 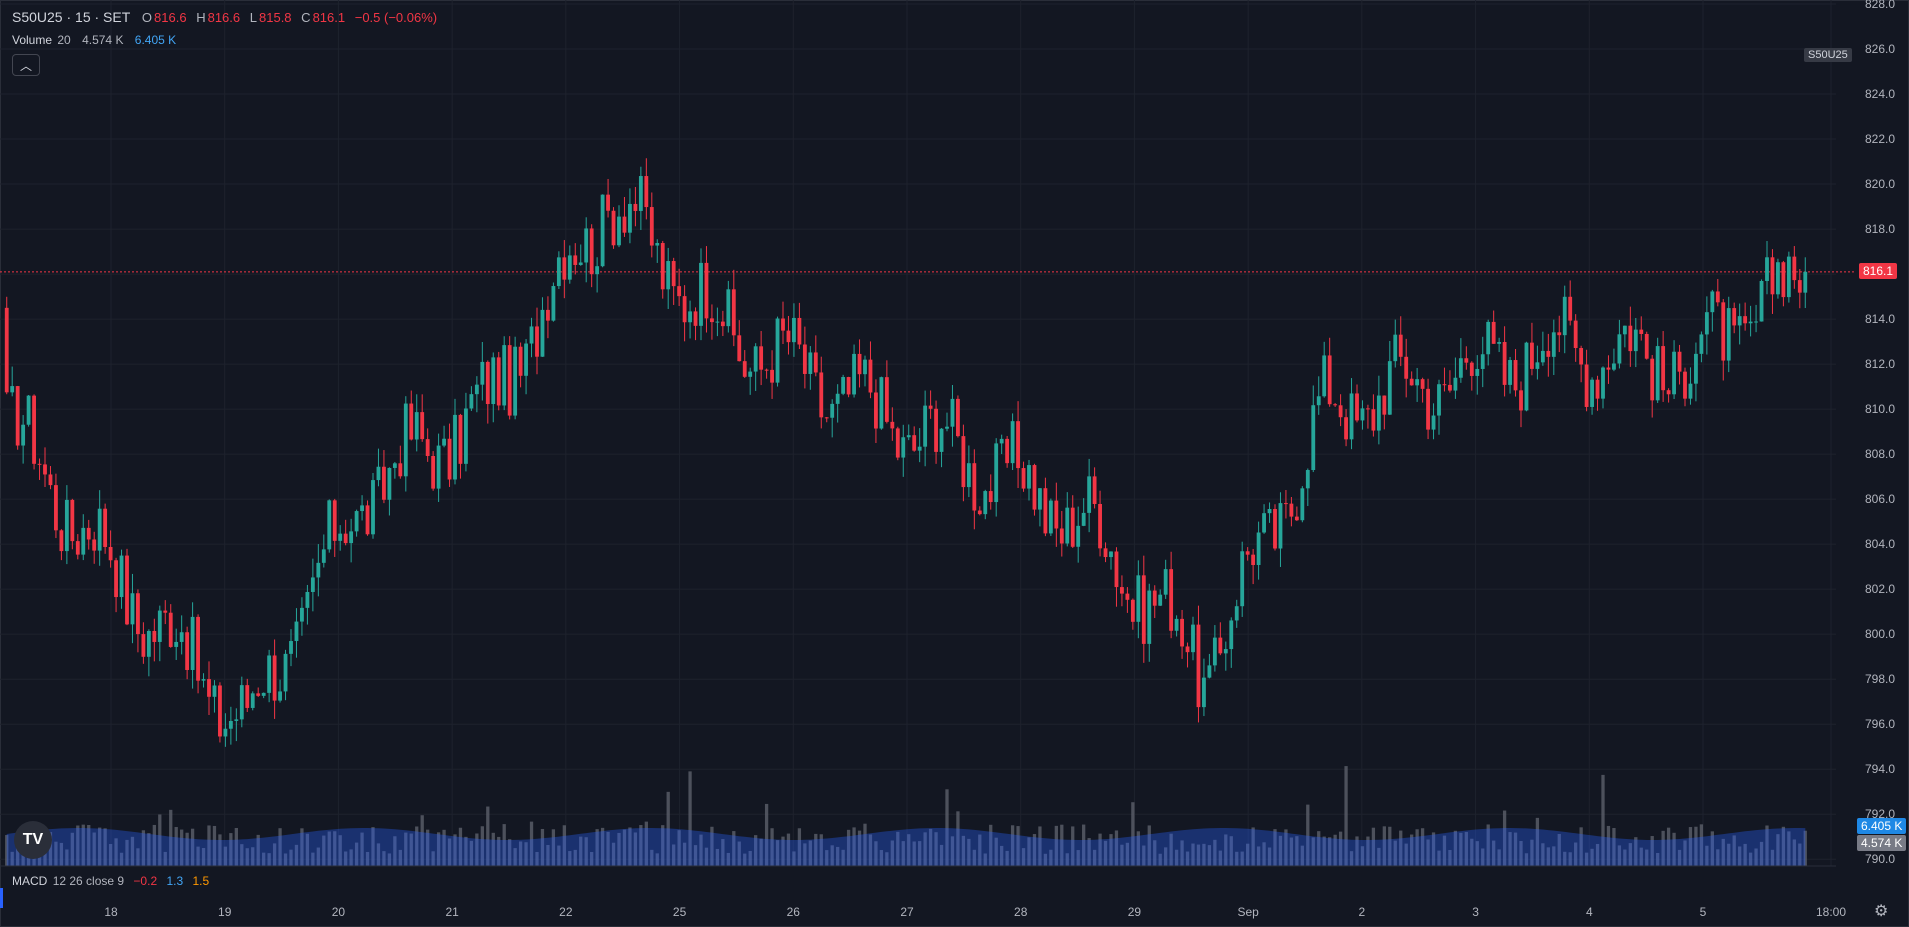 I want to click on gear-icon: ⚙, so click(x=1881, y=911).